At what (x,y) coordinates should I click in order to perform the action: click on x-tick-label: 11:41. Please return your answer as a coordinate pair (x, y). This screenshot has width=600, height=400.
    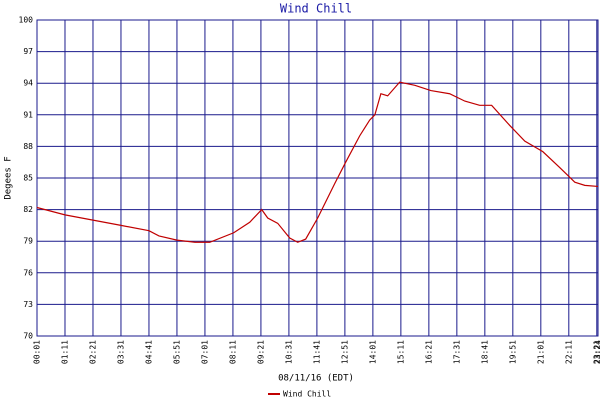
    Looking at the image, I should click on (316, 352).